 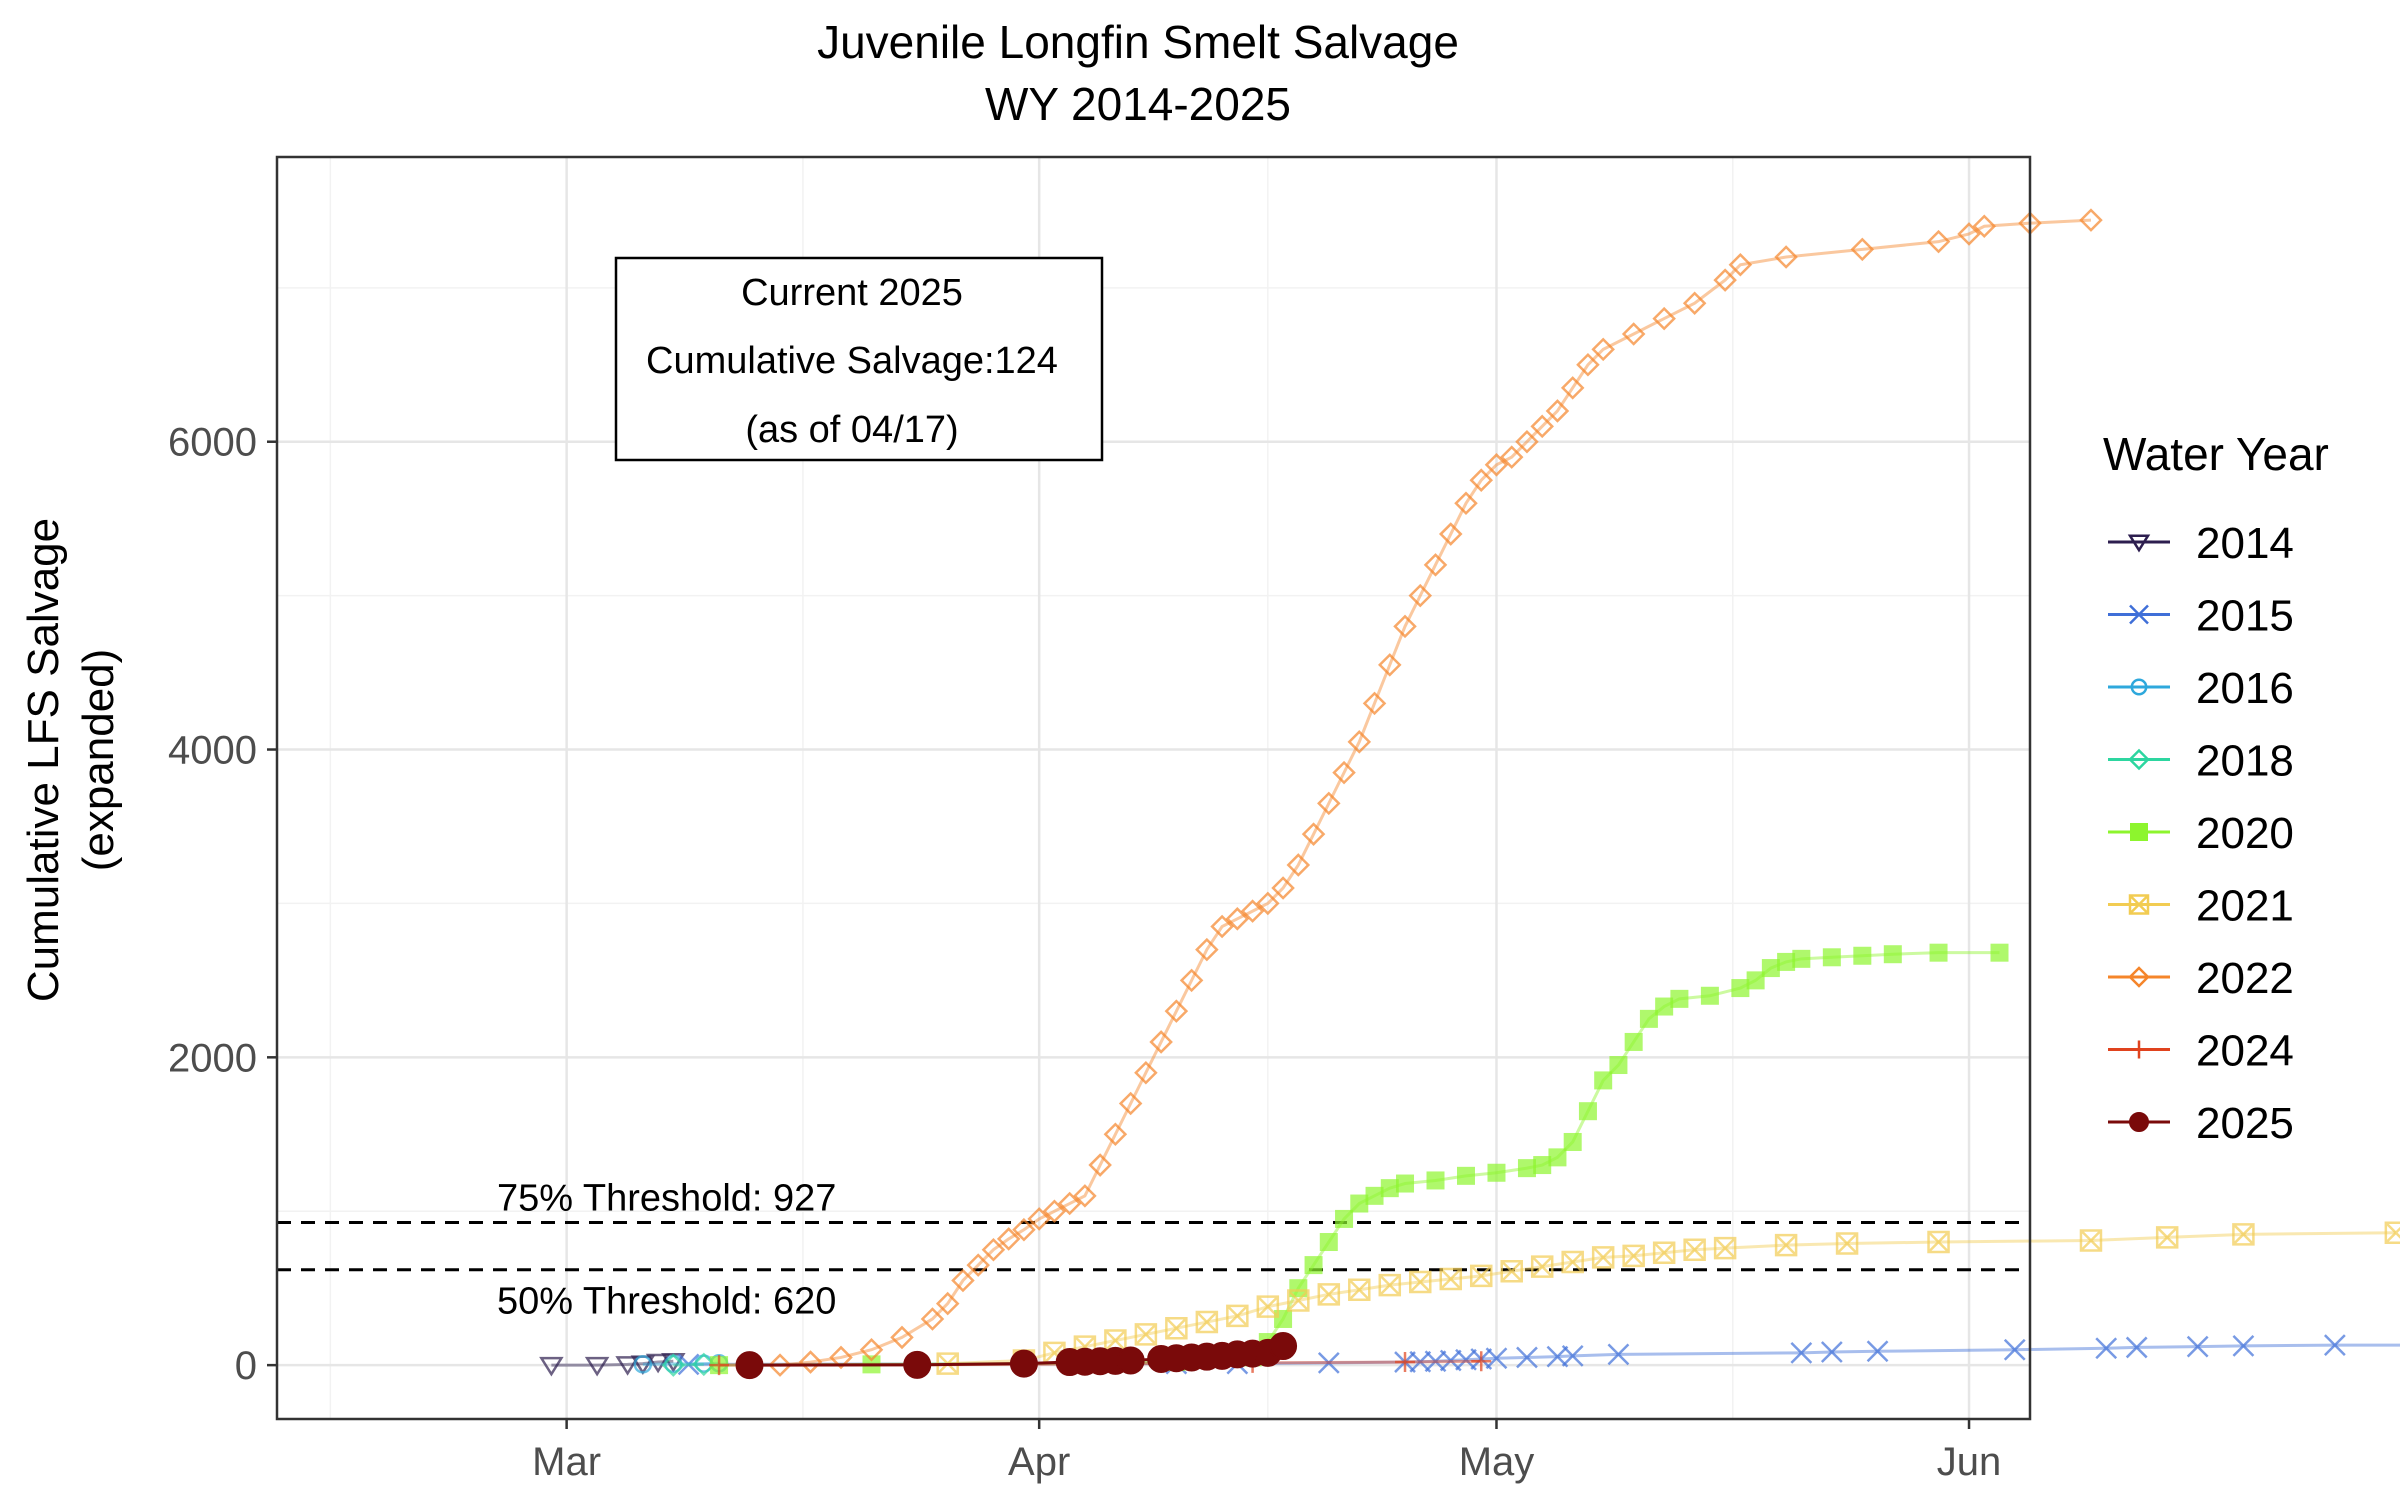 I want to click on y-tick-label: 4000, so click(x=212, y=751).